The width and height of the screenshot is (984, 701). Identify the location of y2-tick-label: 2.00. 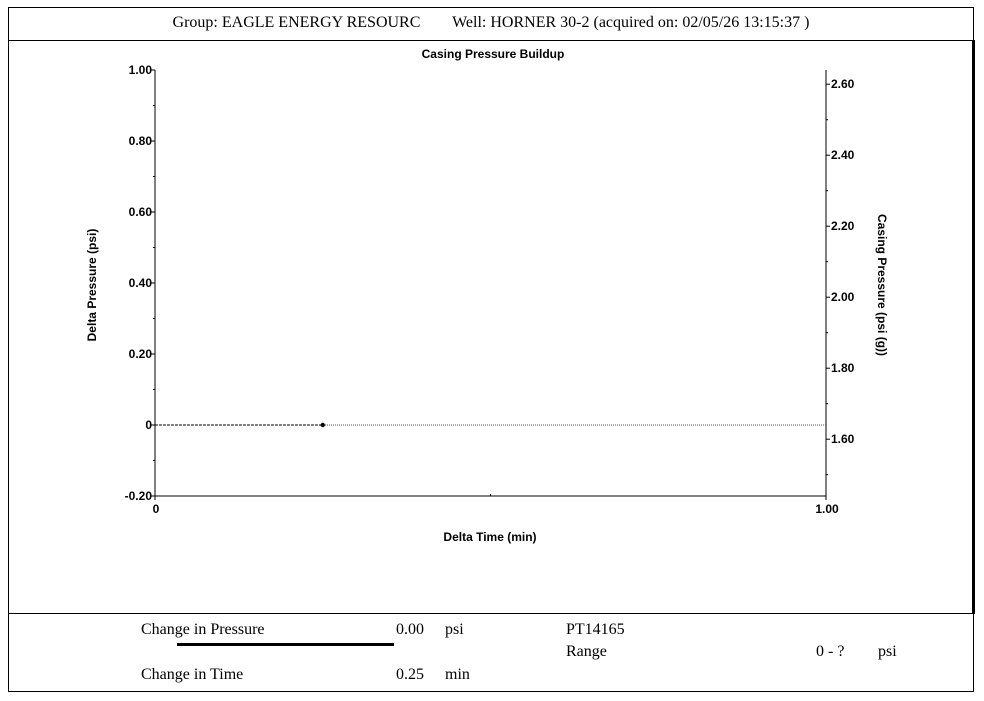
(843, 297).